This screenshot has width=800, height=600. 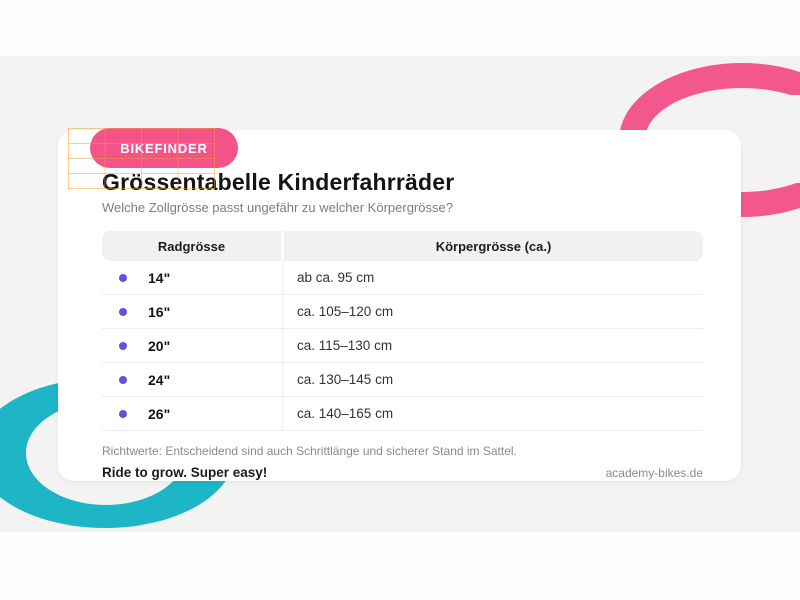 What do you see at coordinates (345, 311) in the screenshot?
I see `body-height: ca. 105–120 cm` at bounding box center [345, 311].